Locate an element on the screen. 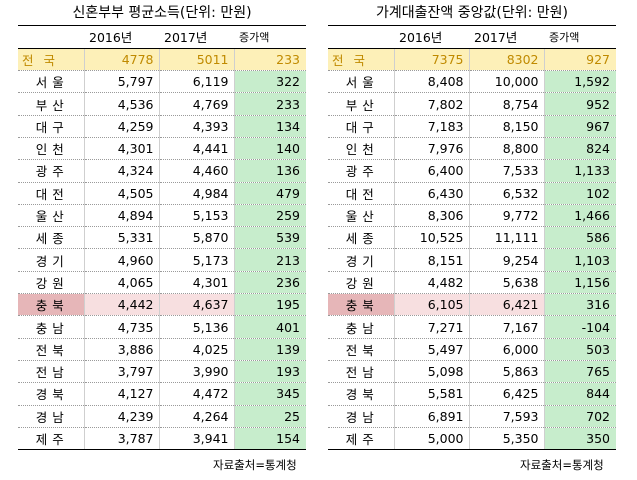  value-2017-cell: 5,136 is located at coordinates (196, 327).